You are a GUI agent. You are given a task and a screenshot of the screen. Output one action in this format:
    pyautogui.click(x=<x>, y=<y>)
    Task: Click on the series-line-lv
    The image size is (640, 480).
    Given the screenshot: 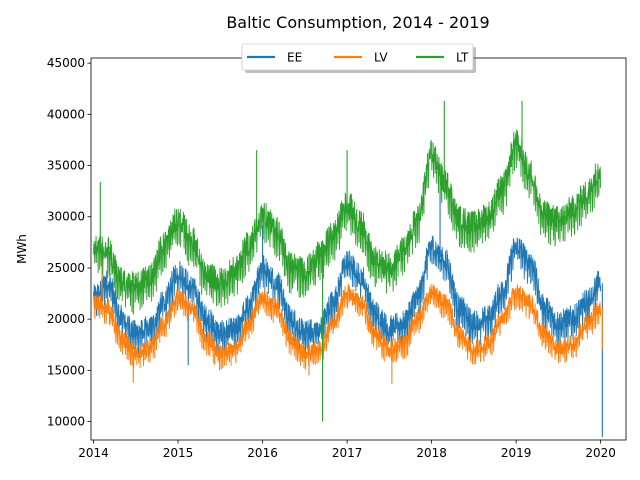 What is the action you would take?
    pyautogui.click(x=347, y=327)
    